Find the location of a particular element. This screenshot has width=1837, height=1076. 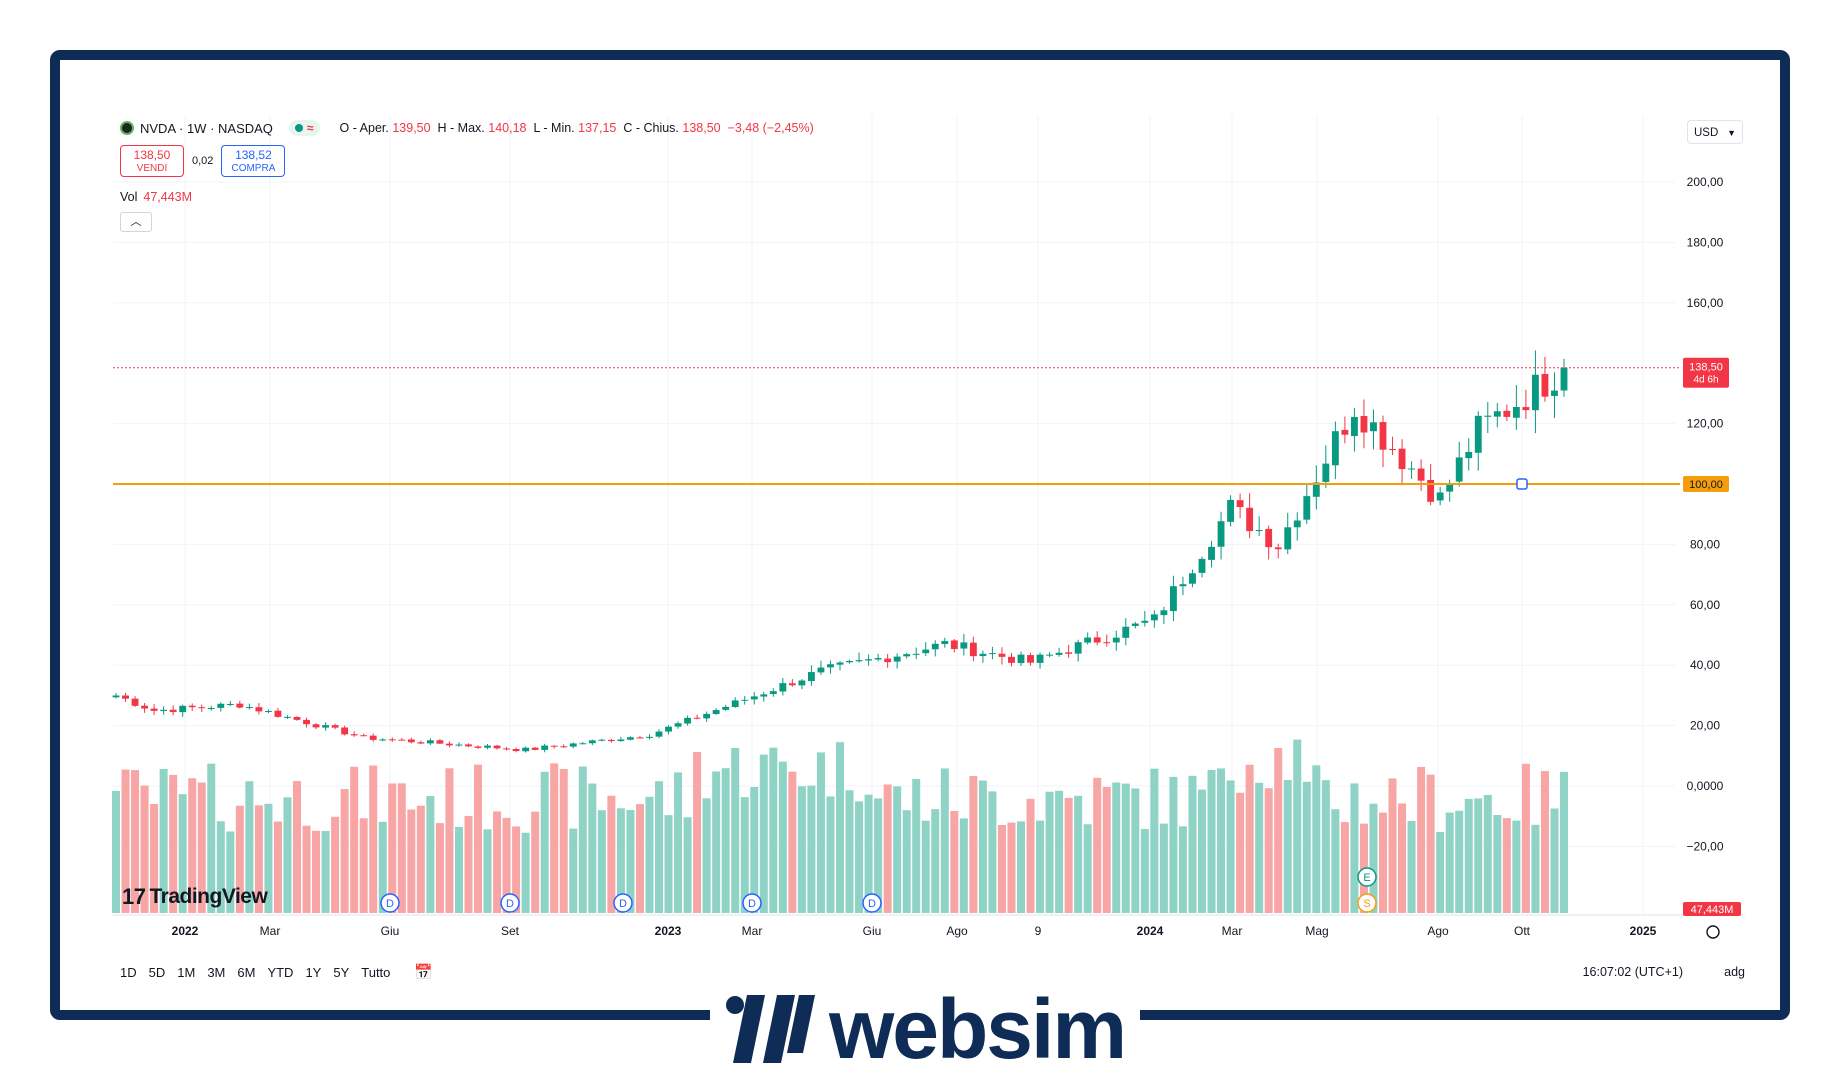

tradingview-mark-icon: 17 is located at coordinates (134, 896).